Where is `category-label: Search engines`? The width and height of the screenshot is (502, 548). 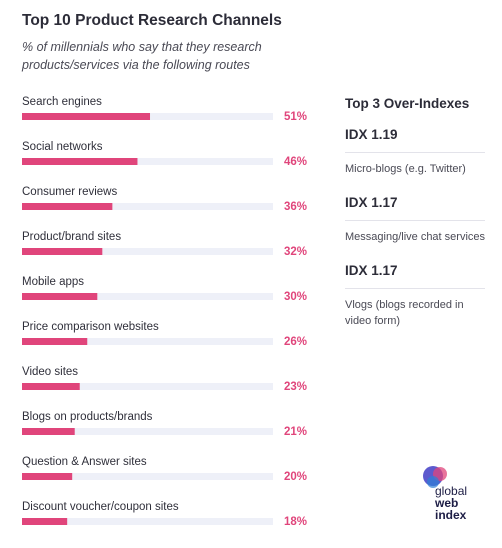
category-label: Search engines is located at coordinates (62, 102).